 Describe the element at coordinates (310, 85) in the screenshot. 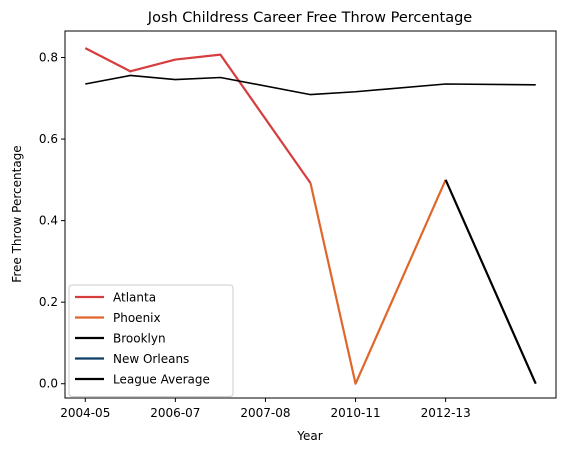

I see `series-line-league-average` at that location.